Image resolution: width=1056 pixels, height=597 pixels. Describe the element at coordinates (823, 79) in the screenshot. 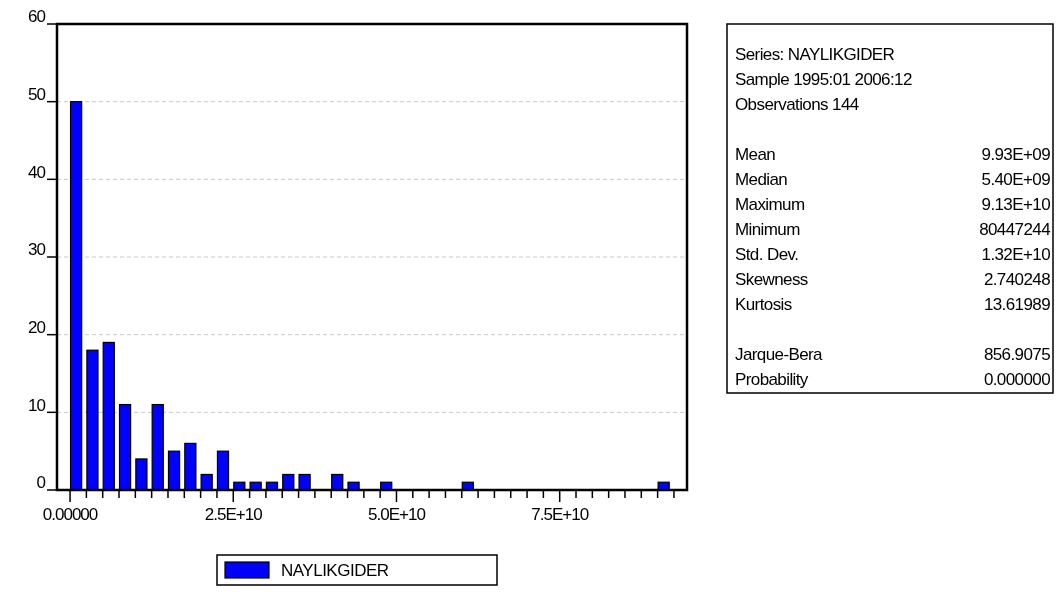

I see `text: Sample 1995:01 2006:12` at that location.